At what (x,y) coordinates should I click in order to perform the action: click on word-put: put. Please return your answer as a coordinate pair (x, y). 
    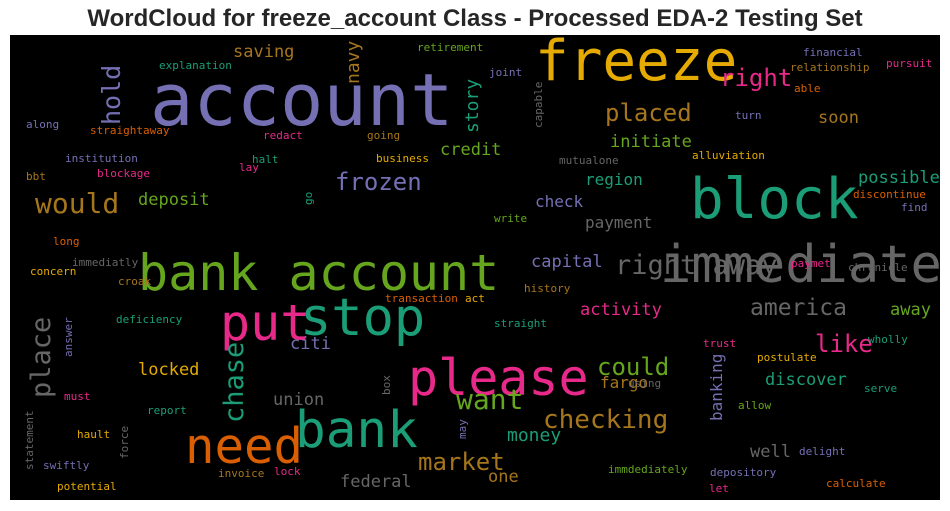
    Looking at the image, I should click on (265, 323).